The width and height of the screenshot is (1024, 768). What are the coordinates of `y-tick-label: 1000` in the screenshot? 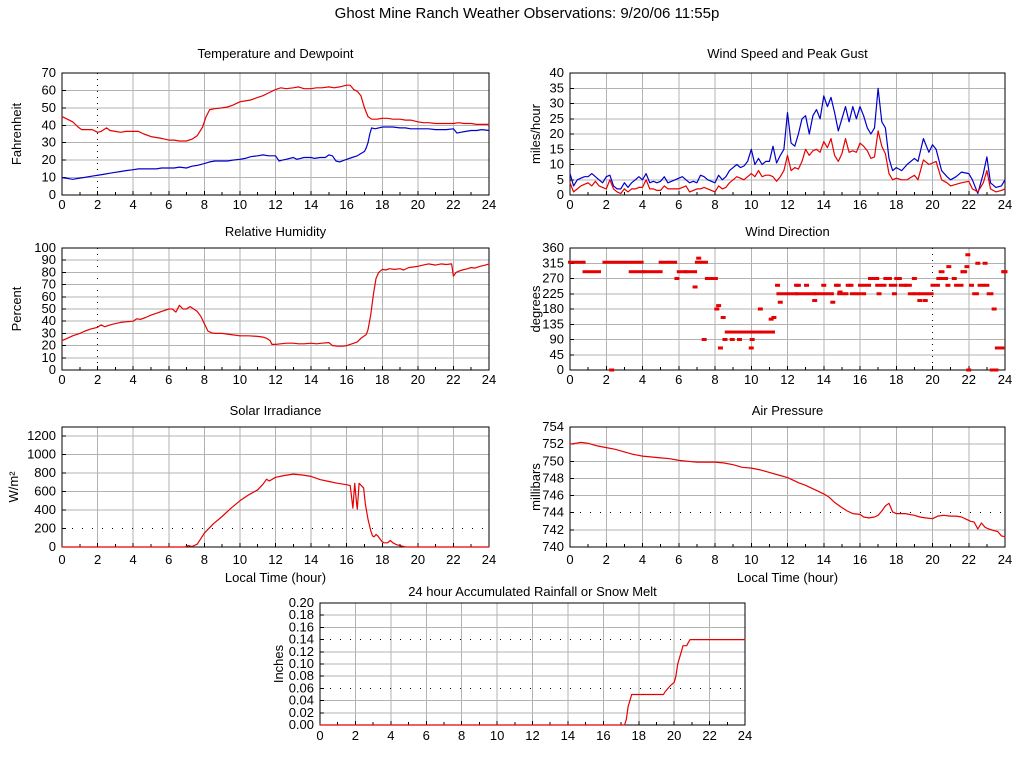 It's located at (41, 454).